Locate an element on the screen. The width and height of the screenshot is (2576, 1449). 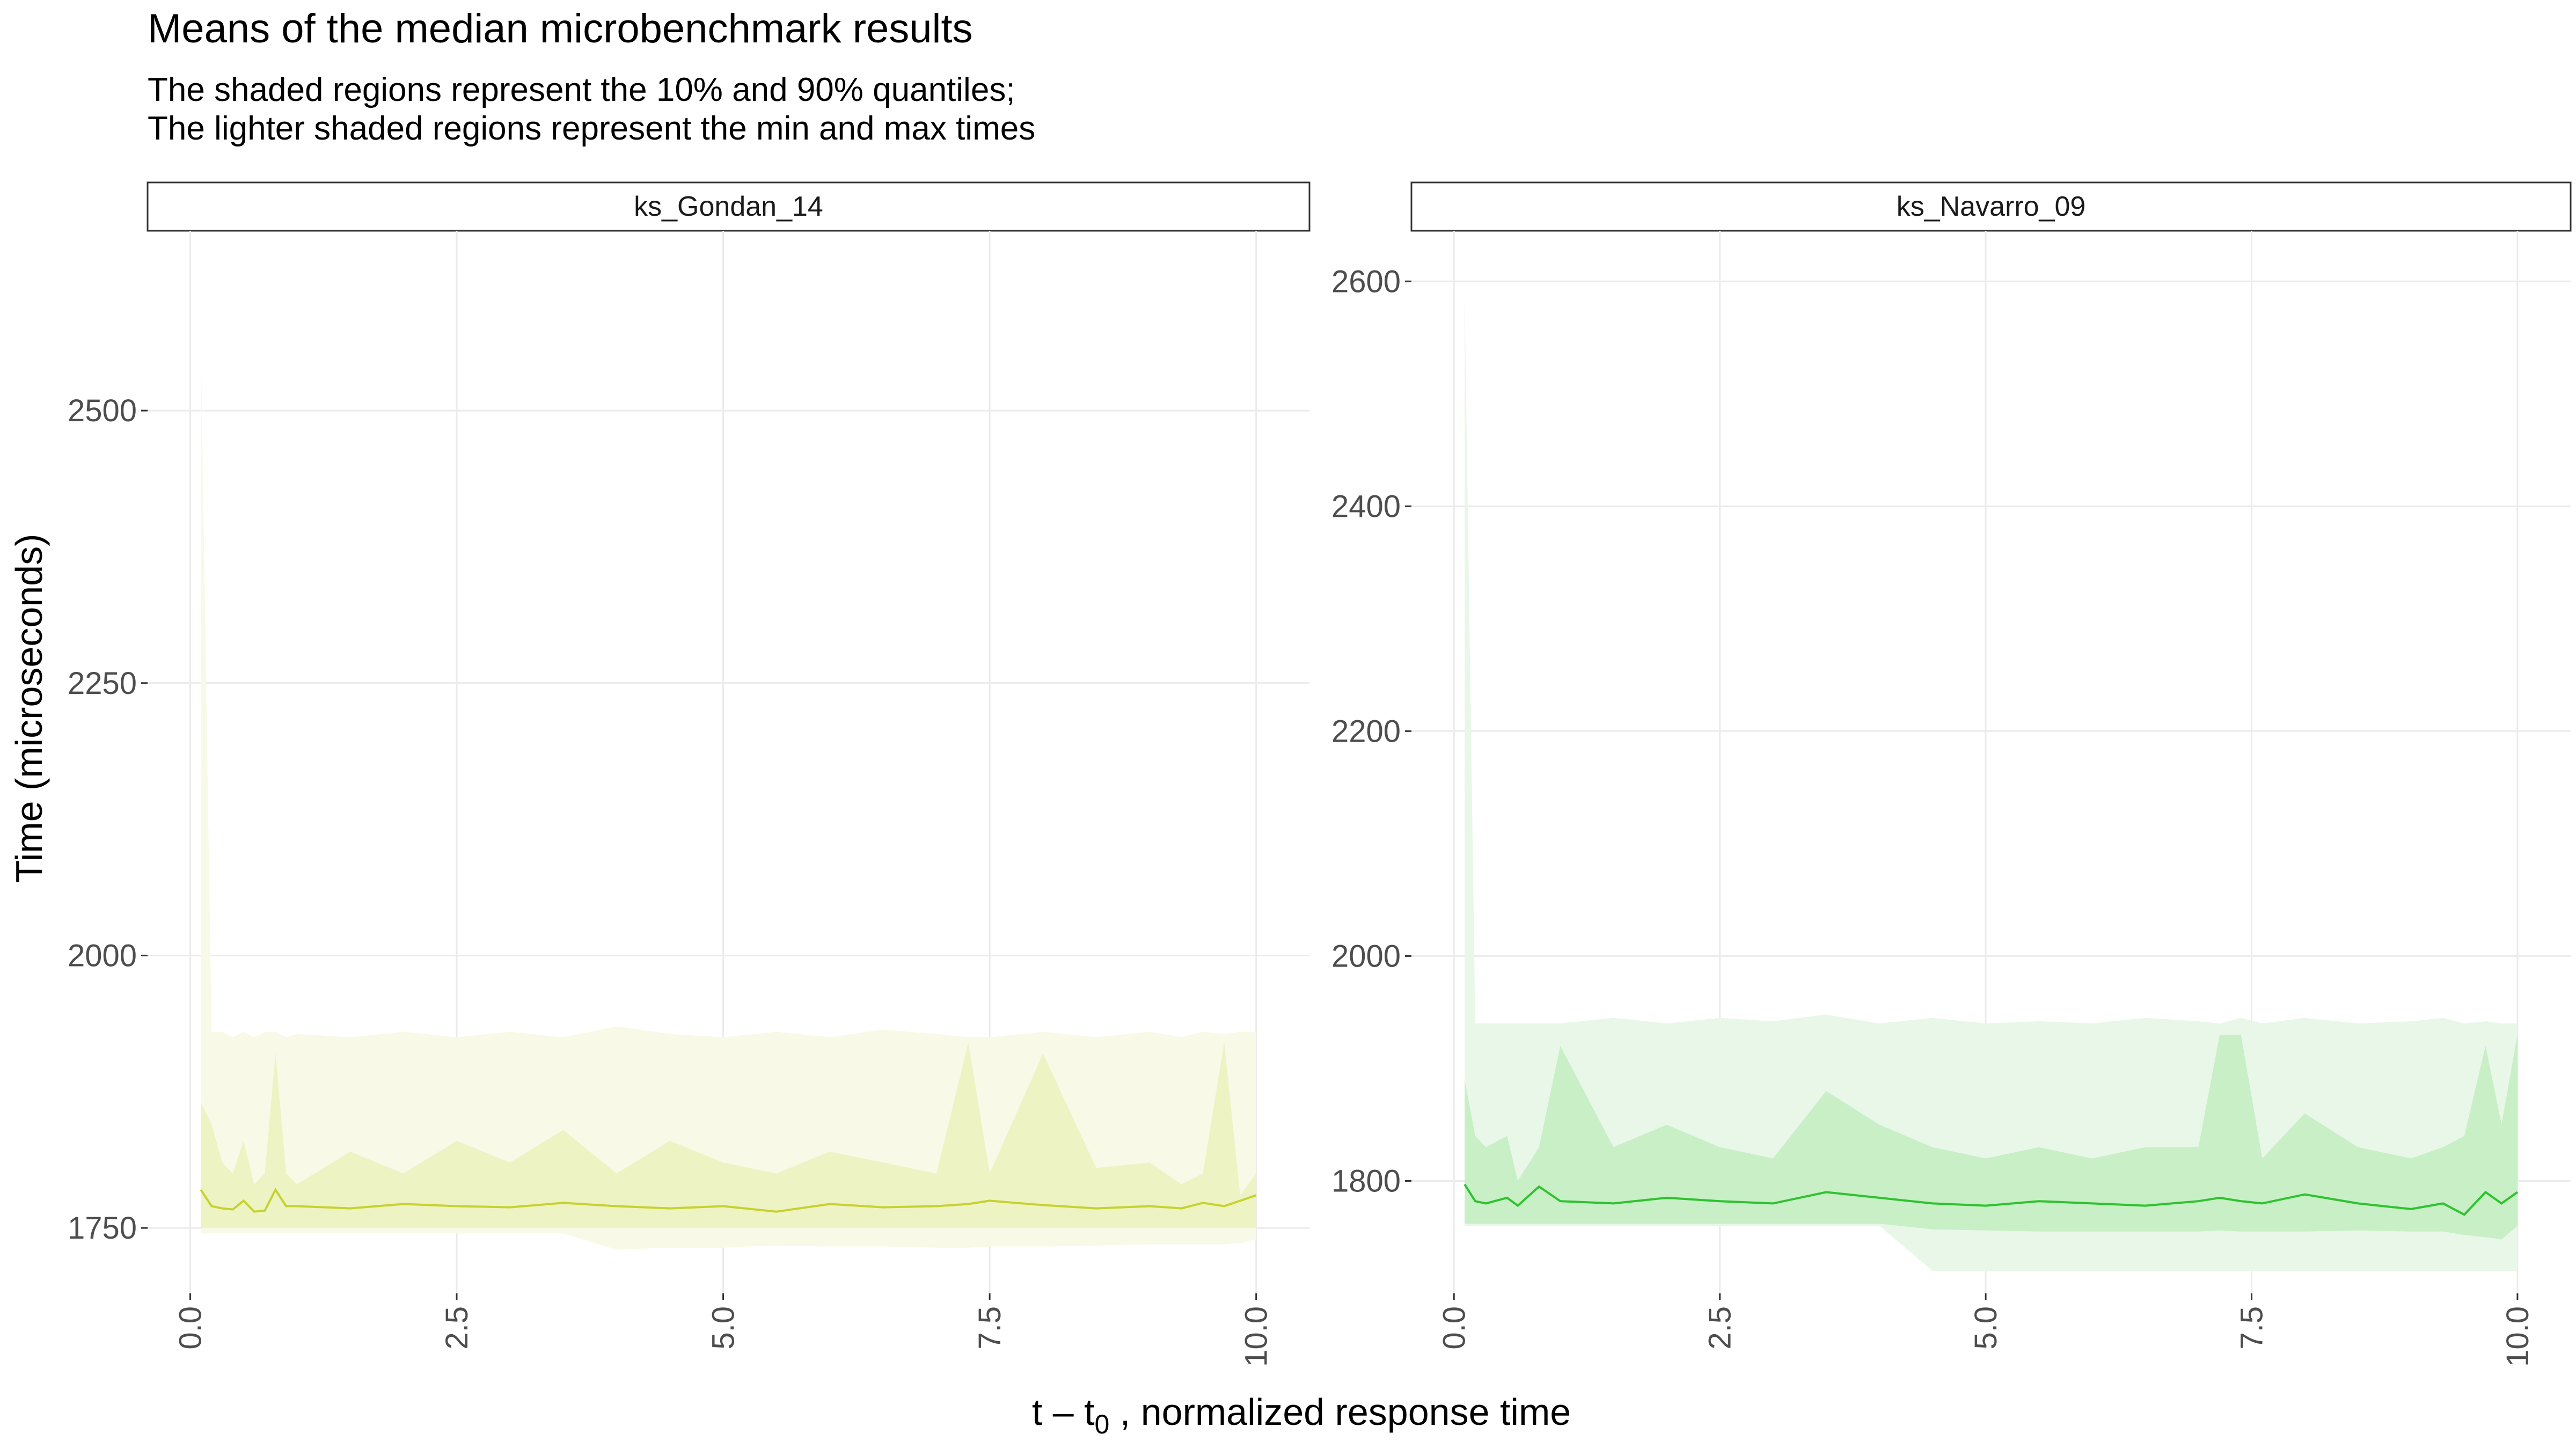
y-tick-label: 1800 is located at coordinates (1366, 1180).